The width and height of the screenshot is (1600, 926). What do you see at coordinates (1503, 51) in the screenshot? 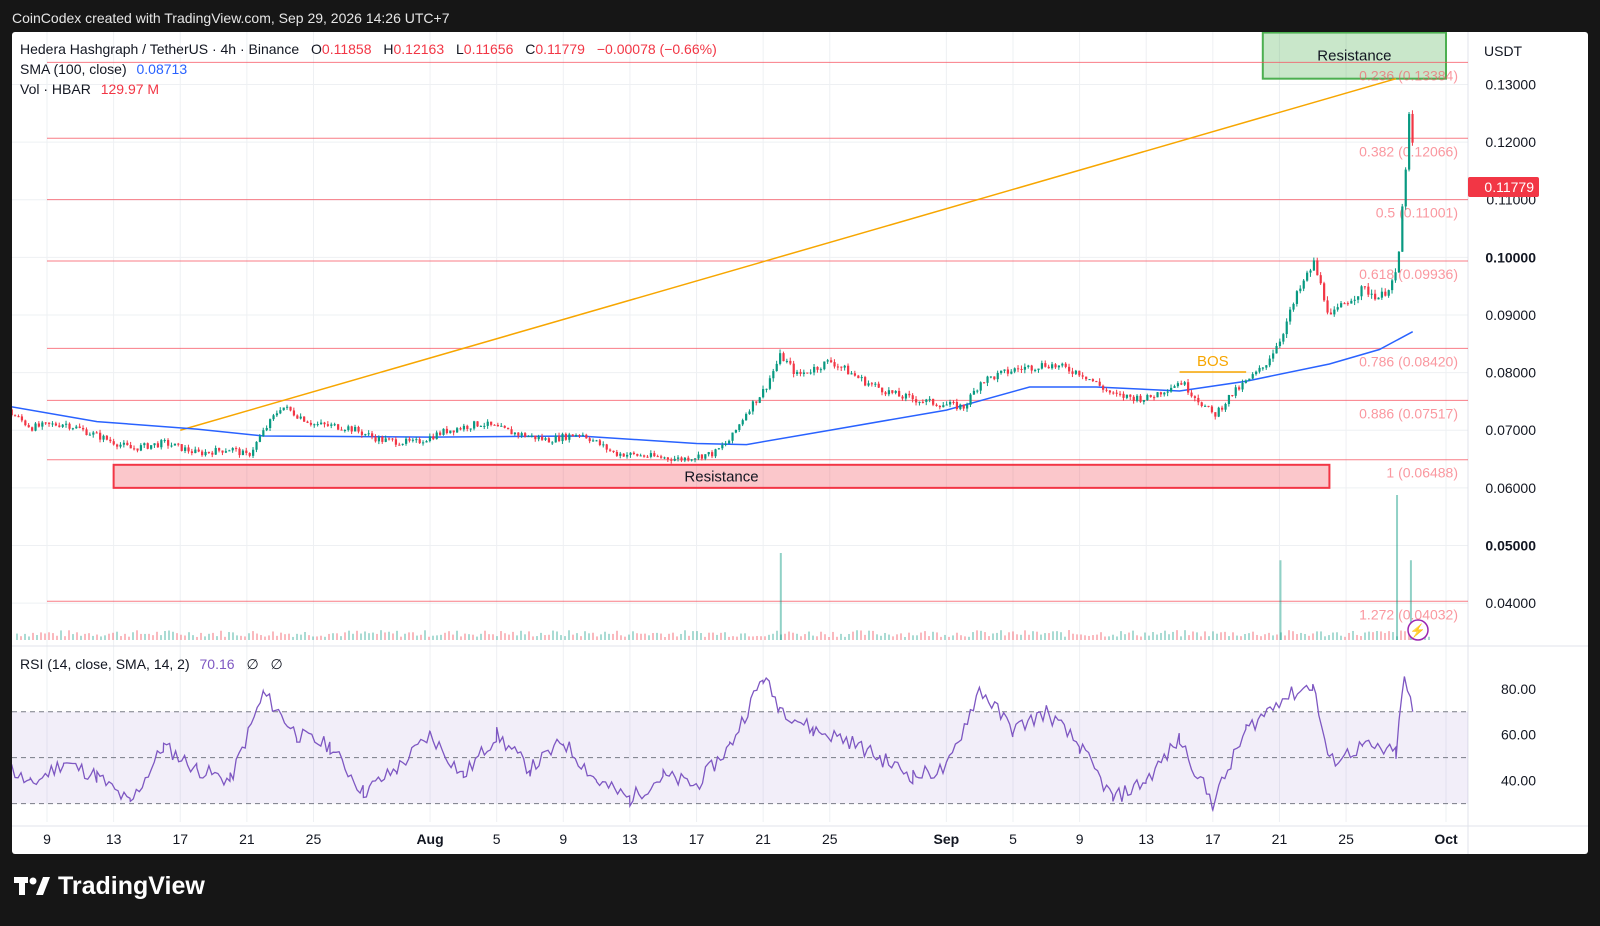
I see `currency-label: USDT` at bounding box center [1503, 51].